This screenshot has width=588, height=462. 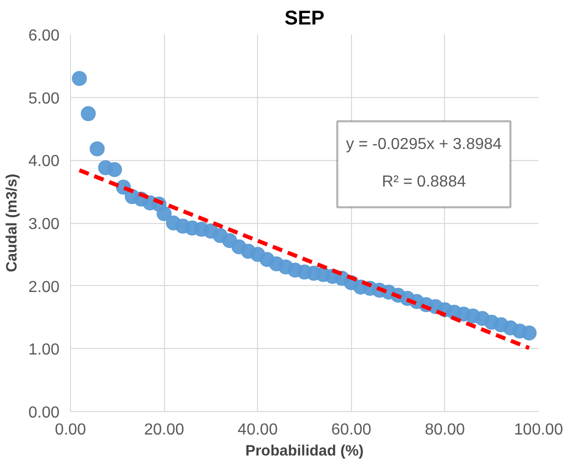 I want to click on y-tick-label: 5.00, so click(x=44, y=99).